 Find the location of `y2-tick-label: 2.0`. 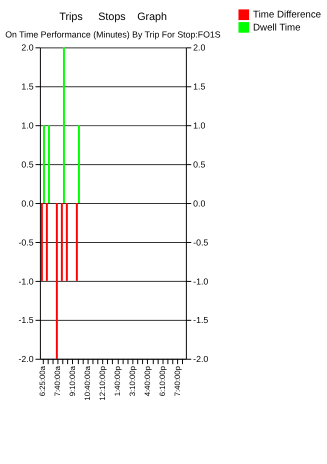

y2-tick-label: 2.0 is located at coordinates (199, 47).